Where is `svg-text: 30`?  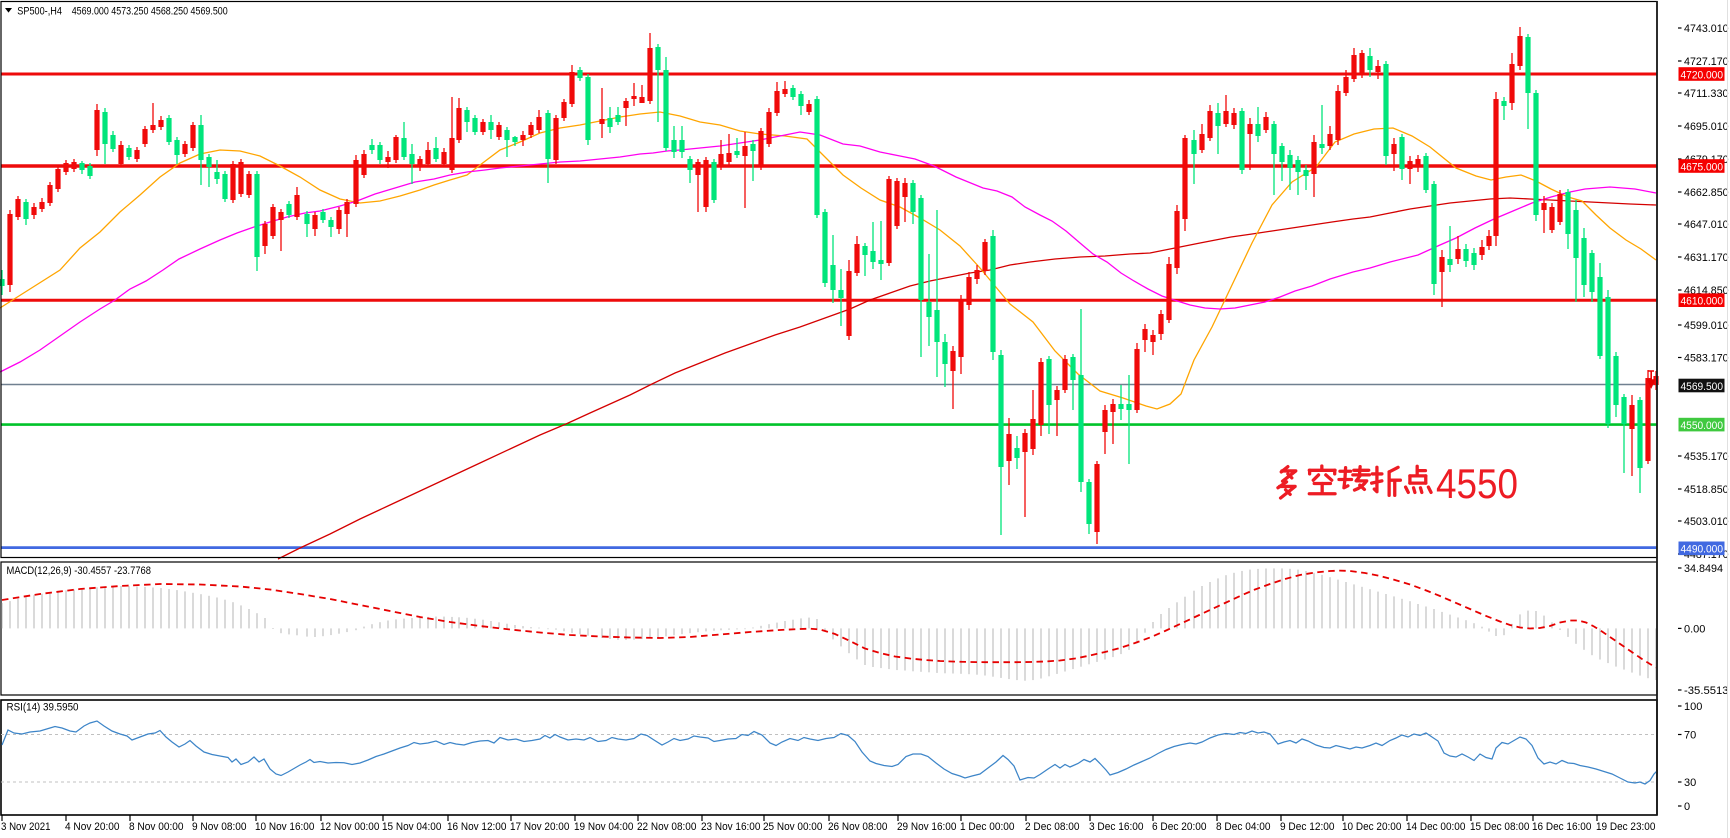
svg-text: 30 is located at coordinates (1690, 783).